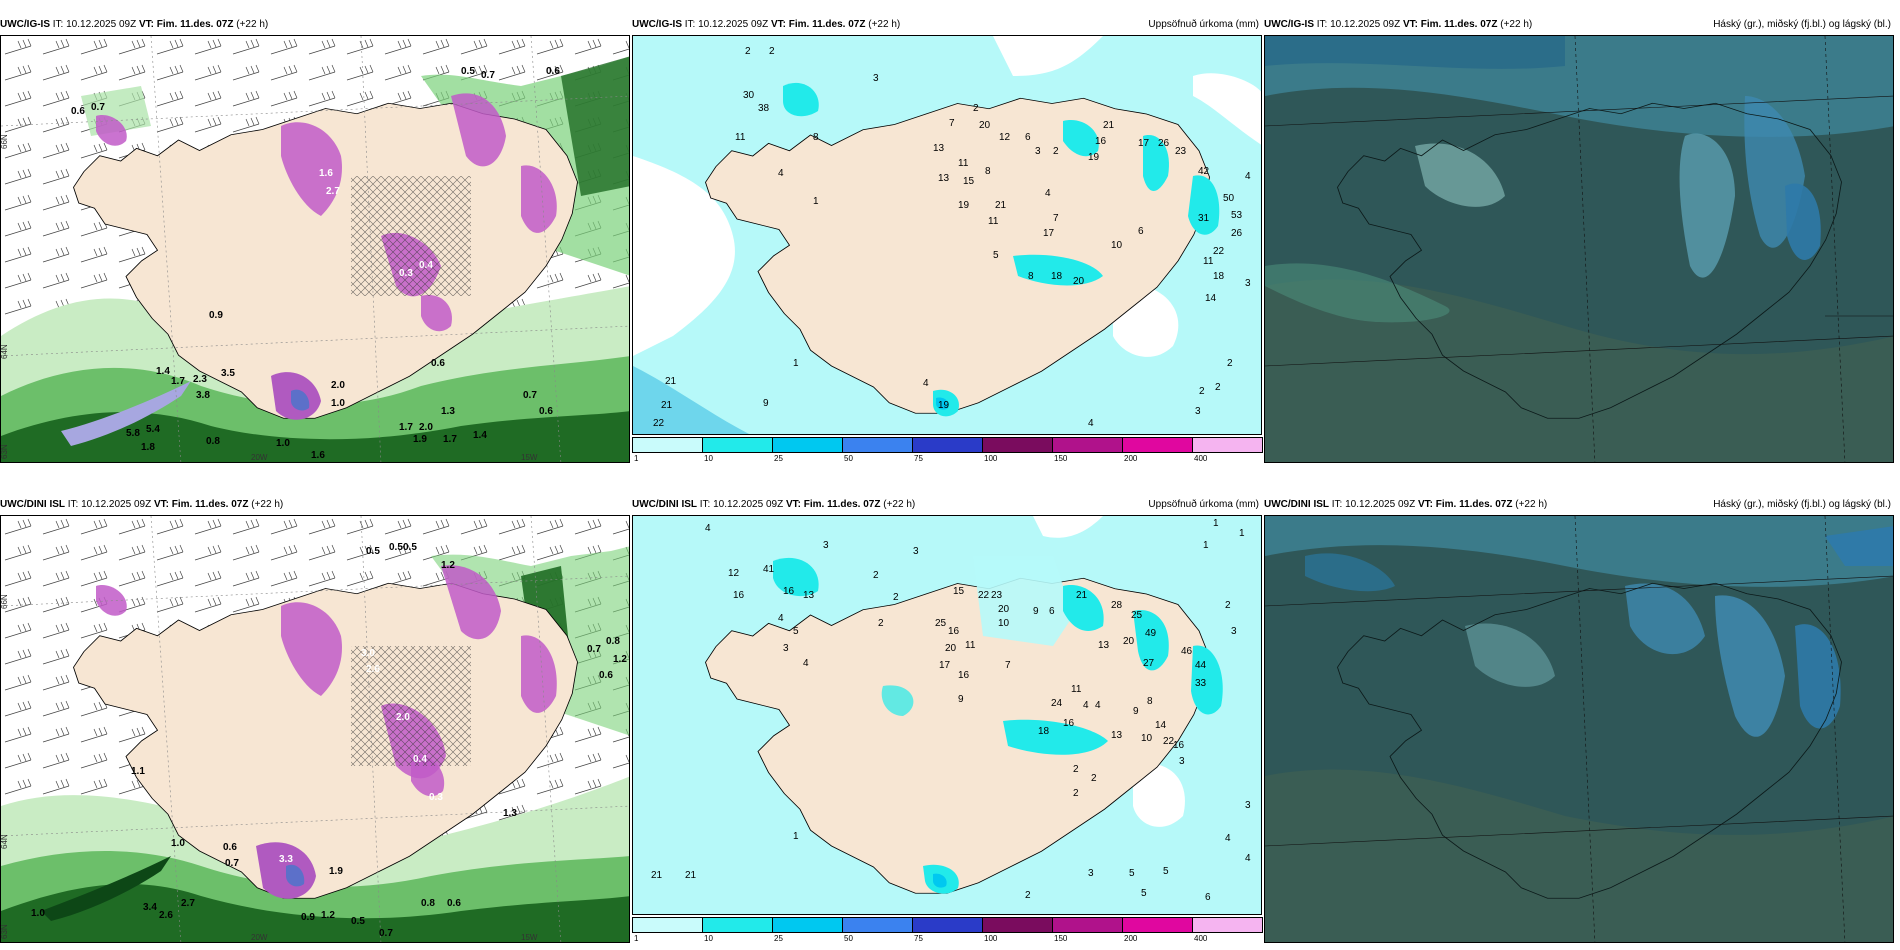  I want to click on value-label: 1.9, so click(420, 439).